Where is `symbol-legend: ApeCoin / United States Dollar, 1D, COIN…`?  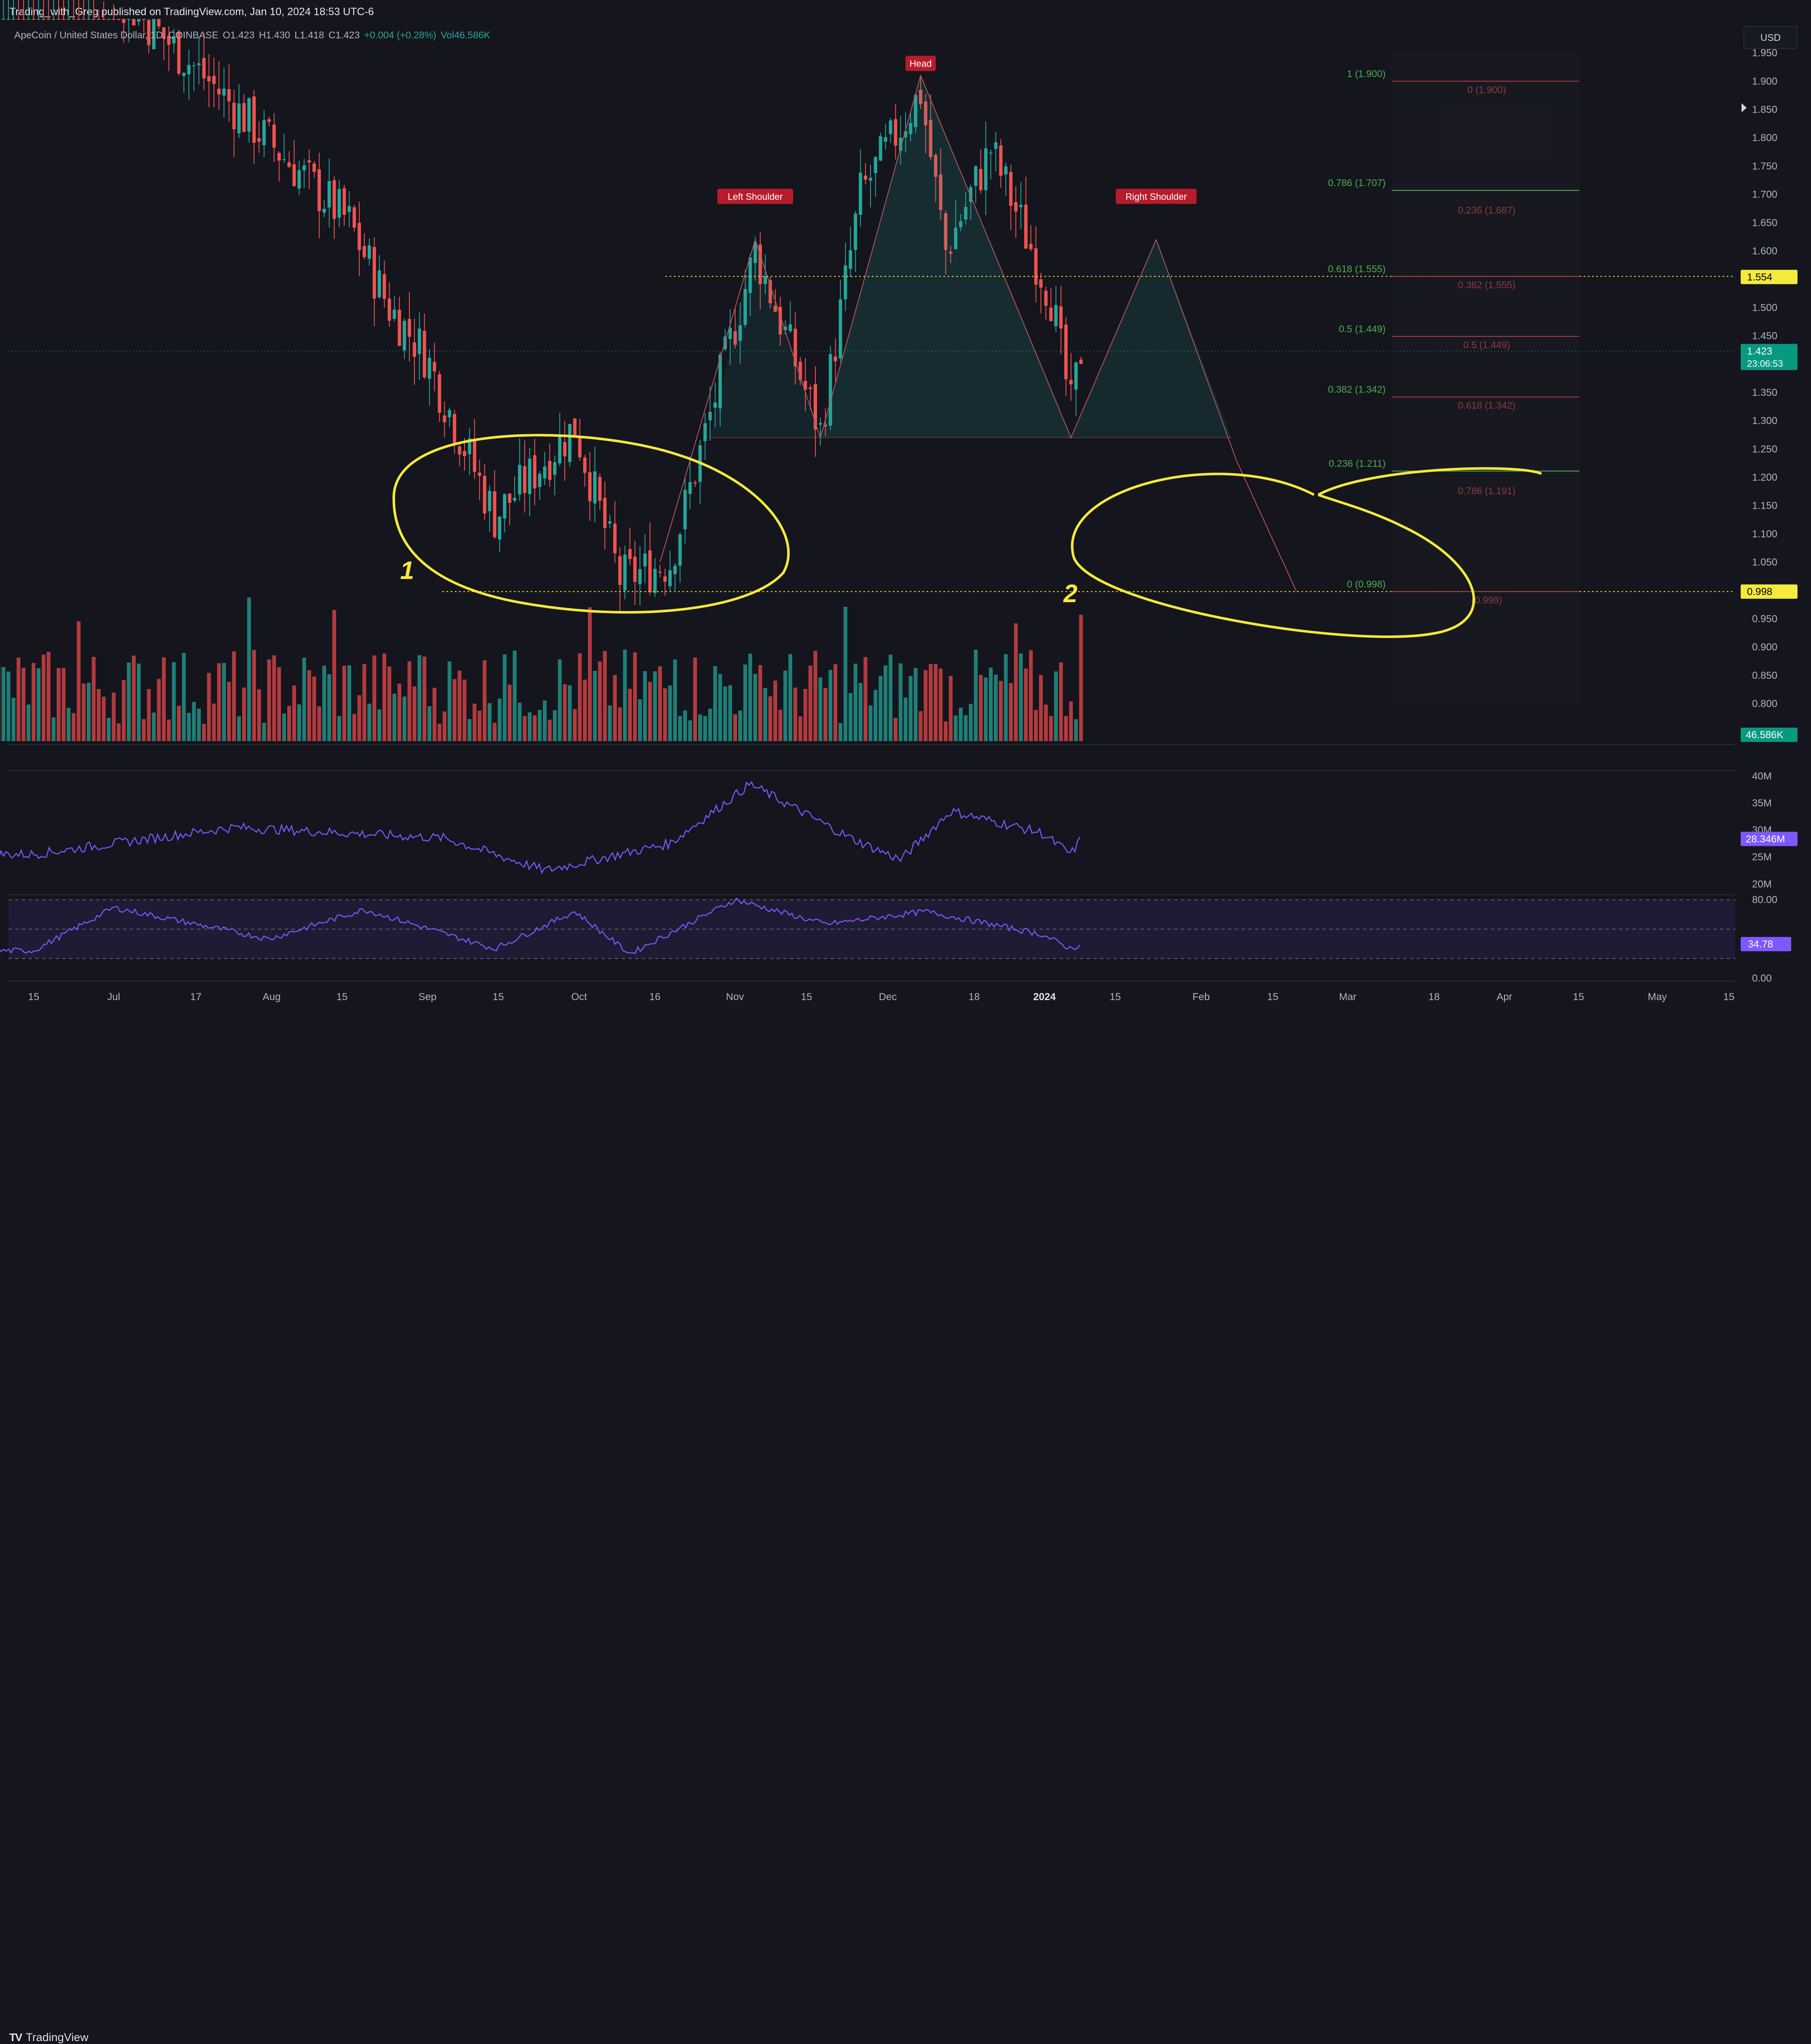 symbol-legend: ApeCoin / United States Dollar, 1D, COIN… is located at coordinates (252, 35).